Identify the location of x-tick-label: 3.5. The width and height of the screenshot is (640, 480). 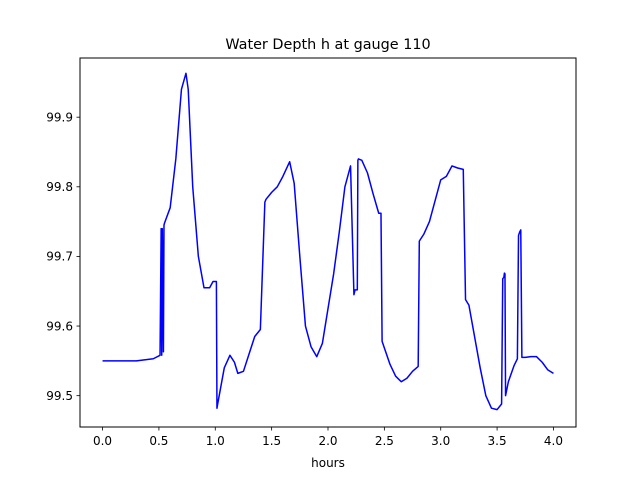
(497, 441).